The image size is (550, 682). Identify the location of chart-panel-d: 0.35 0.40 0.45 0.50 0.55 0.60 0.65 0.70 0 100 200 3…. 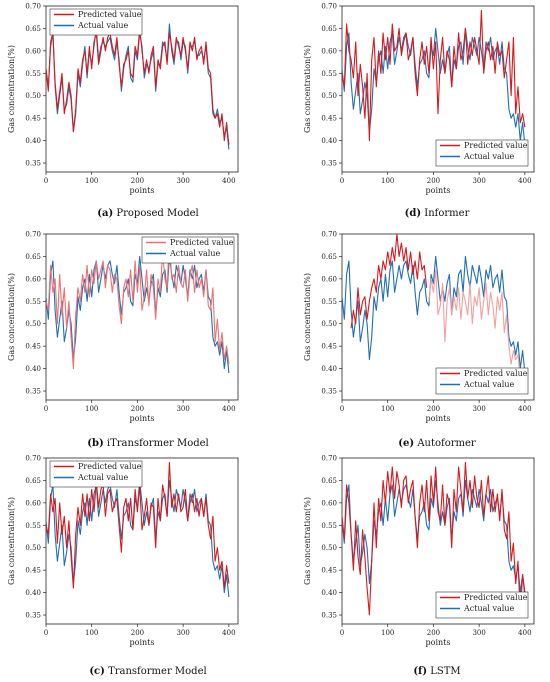
(419, 111).